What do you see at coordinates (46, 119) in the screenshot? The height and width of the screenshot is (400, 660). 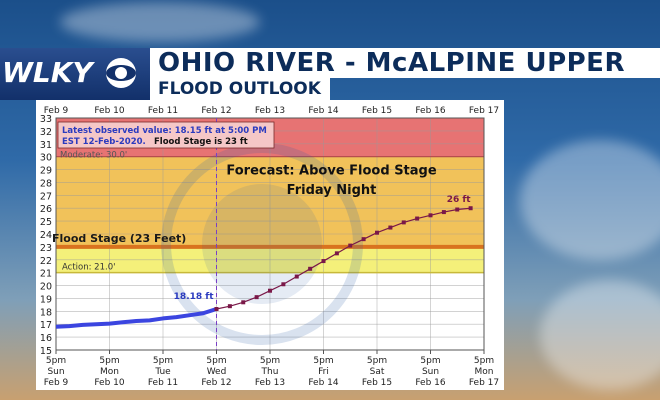 I see `y-tick-label: 33` at bounding box center [46, 119].